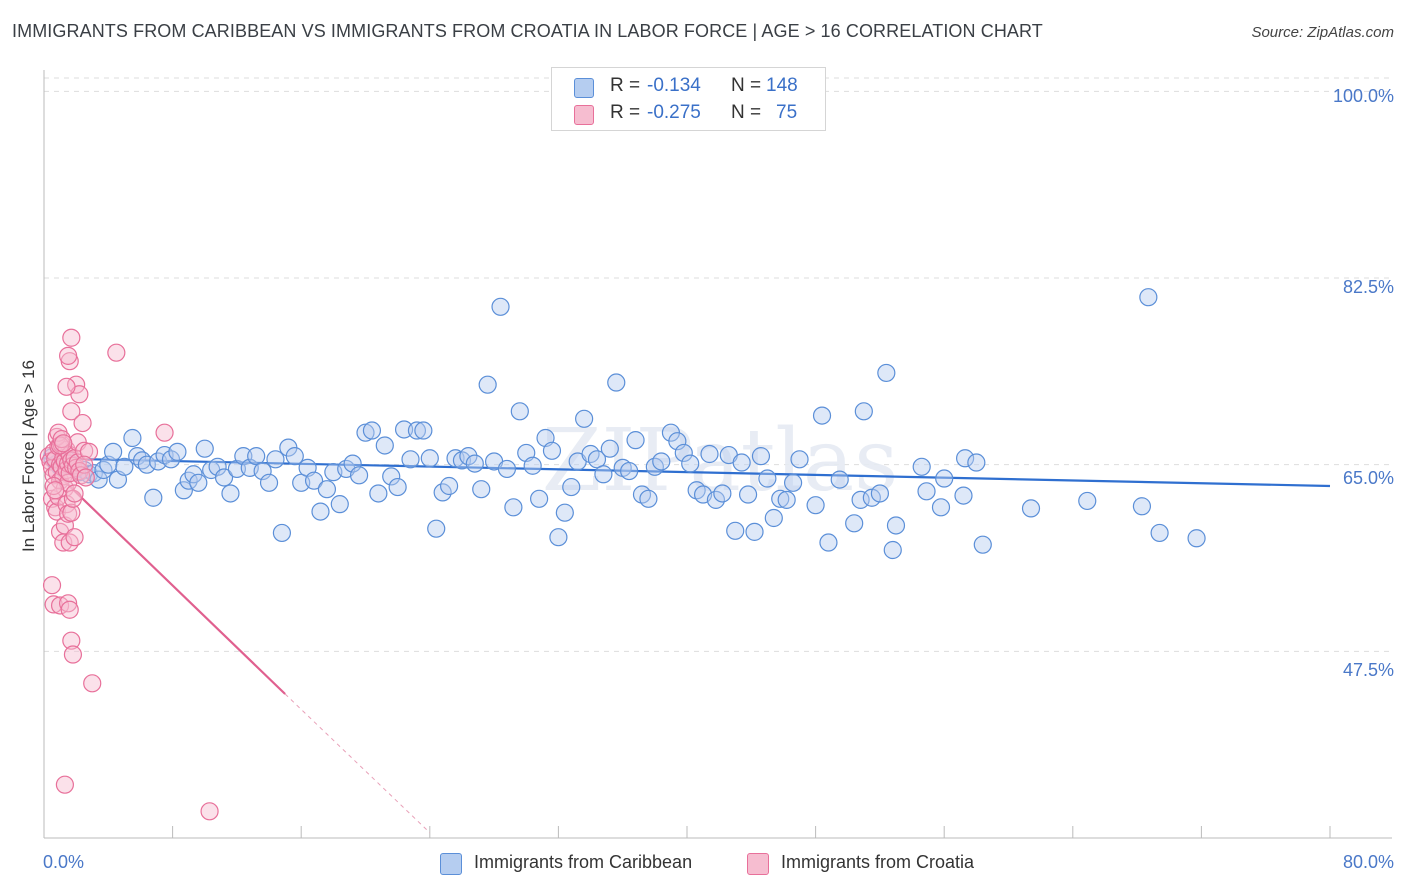  What do you see at coordinates (1363, 96) in the screenshot?
I see `y-tick-label-100: 100.0%` at bounding box center [1363, 96].